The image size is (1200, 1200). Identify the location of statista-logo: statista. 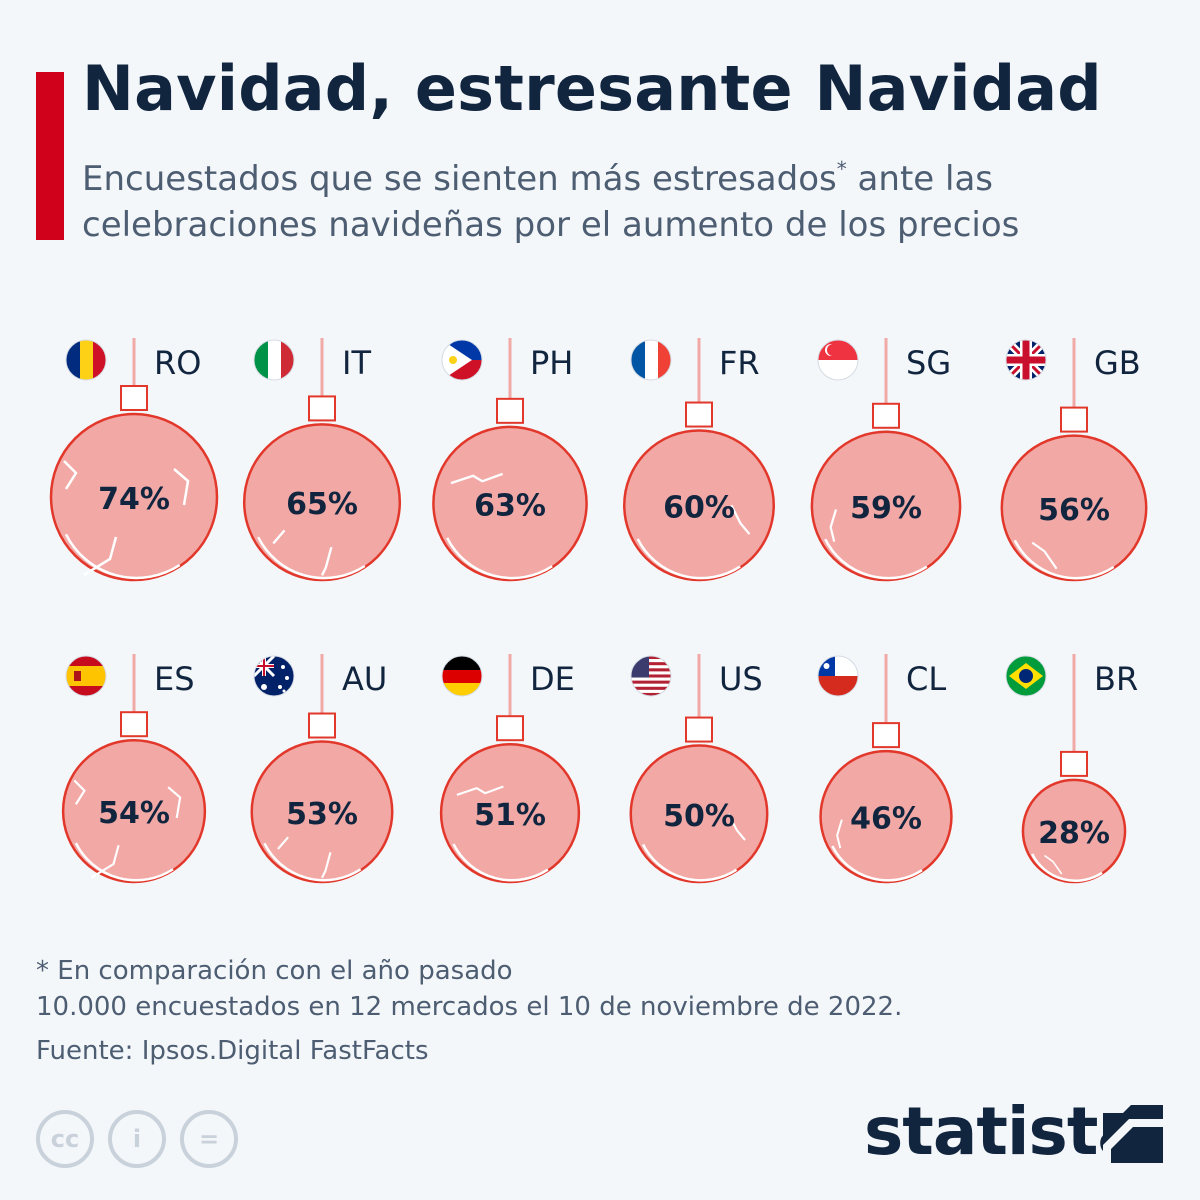
(1003, 1131).